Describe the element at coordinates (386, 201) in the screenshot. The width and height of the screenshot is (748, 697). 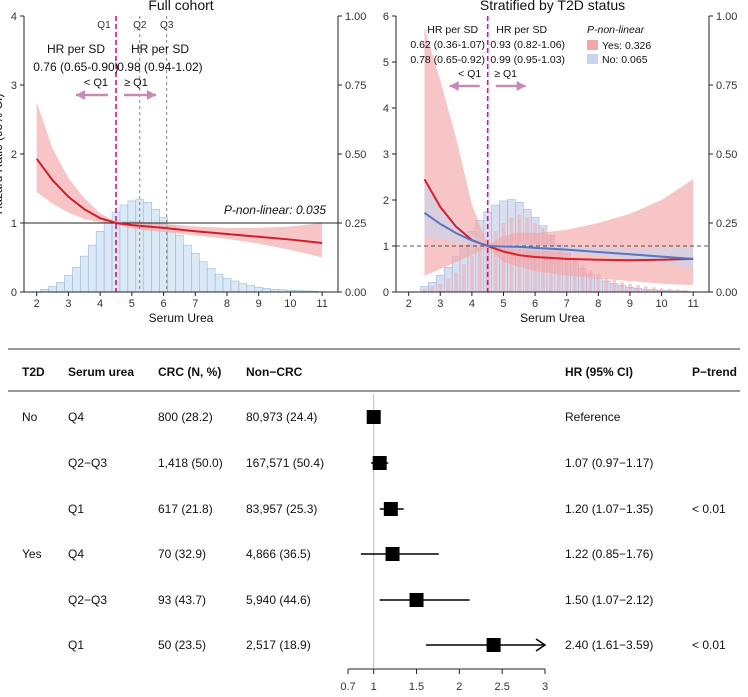
I see `stratified-y-tick-label: 2` at that location.